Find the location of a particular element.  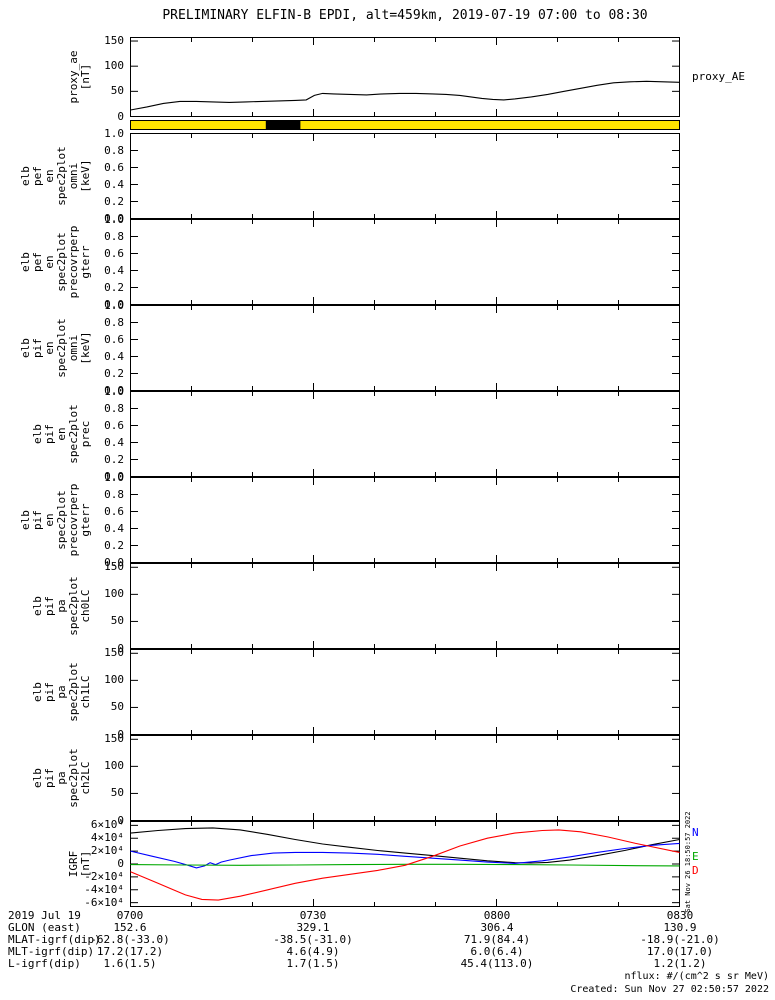

panel-science-zone-bar is located at coordinates (387, 125).